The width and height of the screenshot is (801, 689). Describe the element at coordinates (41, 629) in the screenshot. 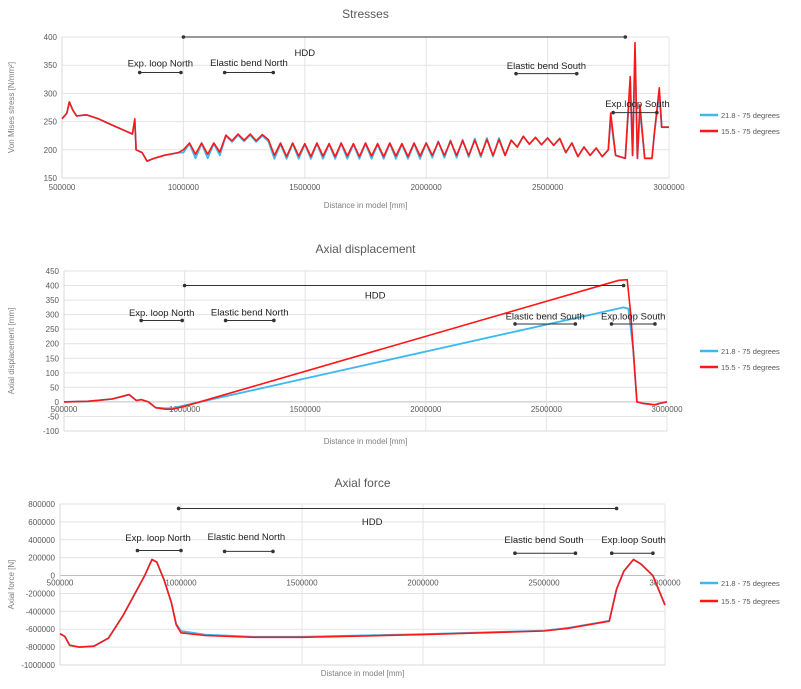

I see `y-tick-label: -600000` at that location.